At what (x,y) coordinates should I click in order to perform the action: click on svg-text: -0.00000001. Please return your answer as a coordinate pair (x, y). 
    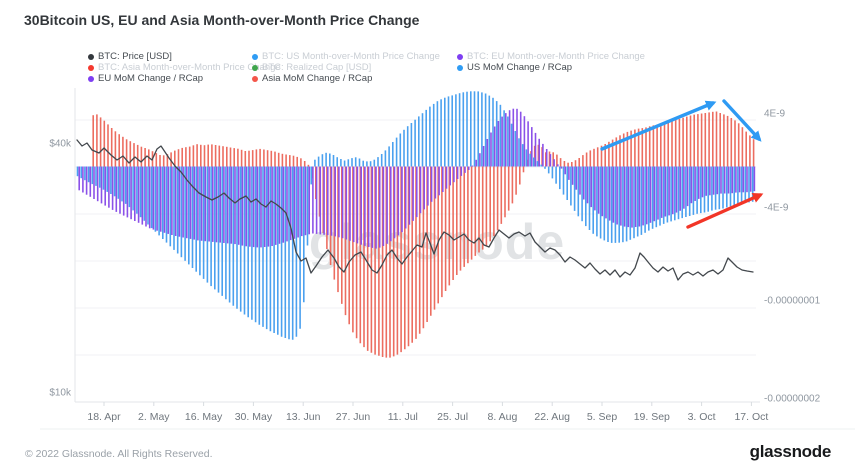
    Looking at the image, I should click on (792, 301).